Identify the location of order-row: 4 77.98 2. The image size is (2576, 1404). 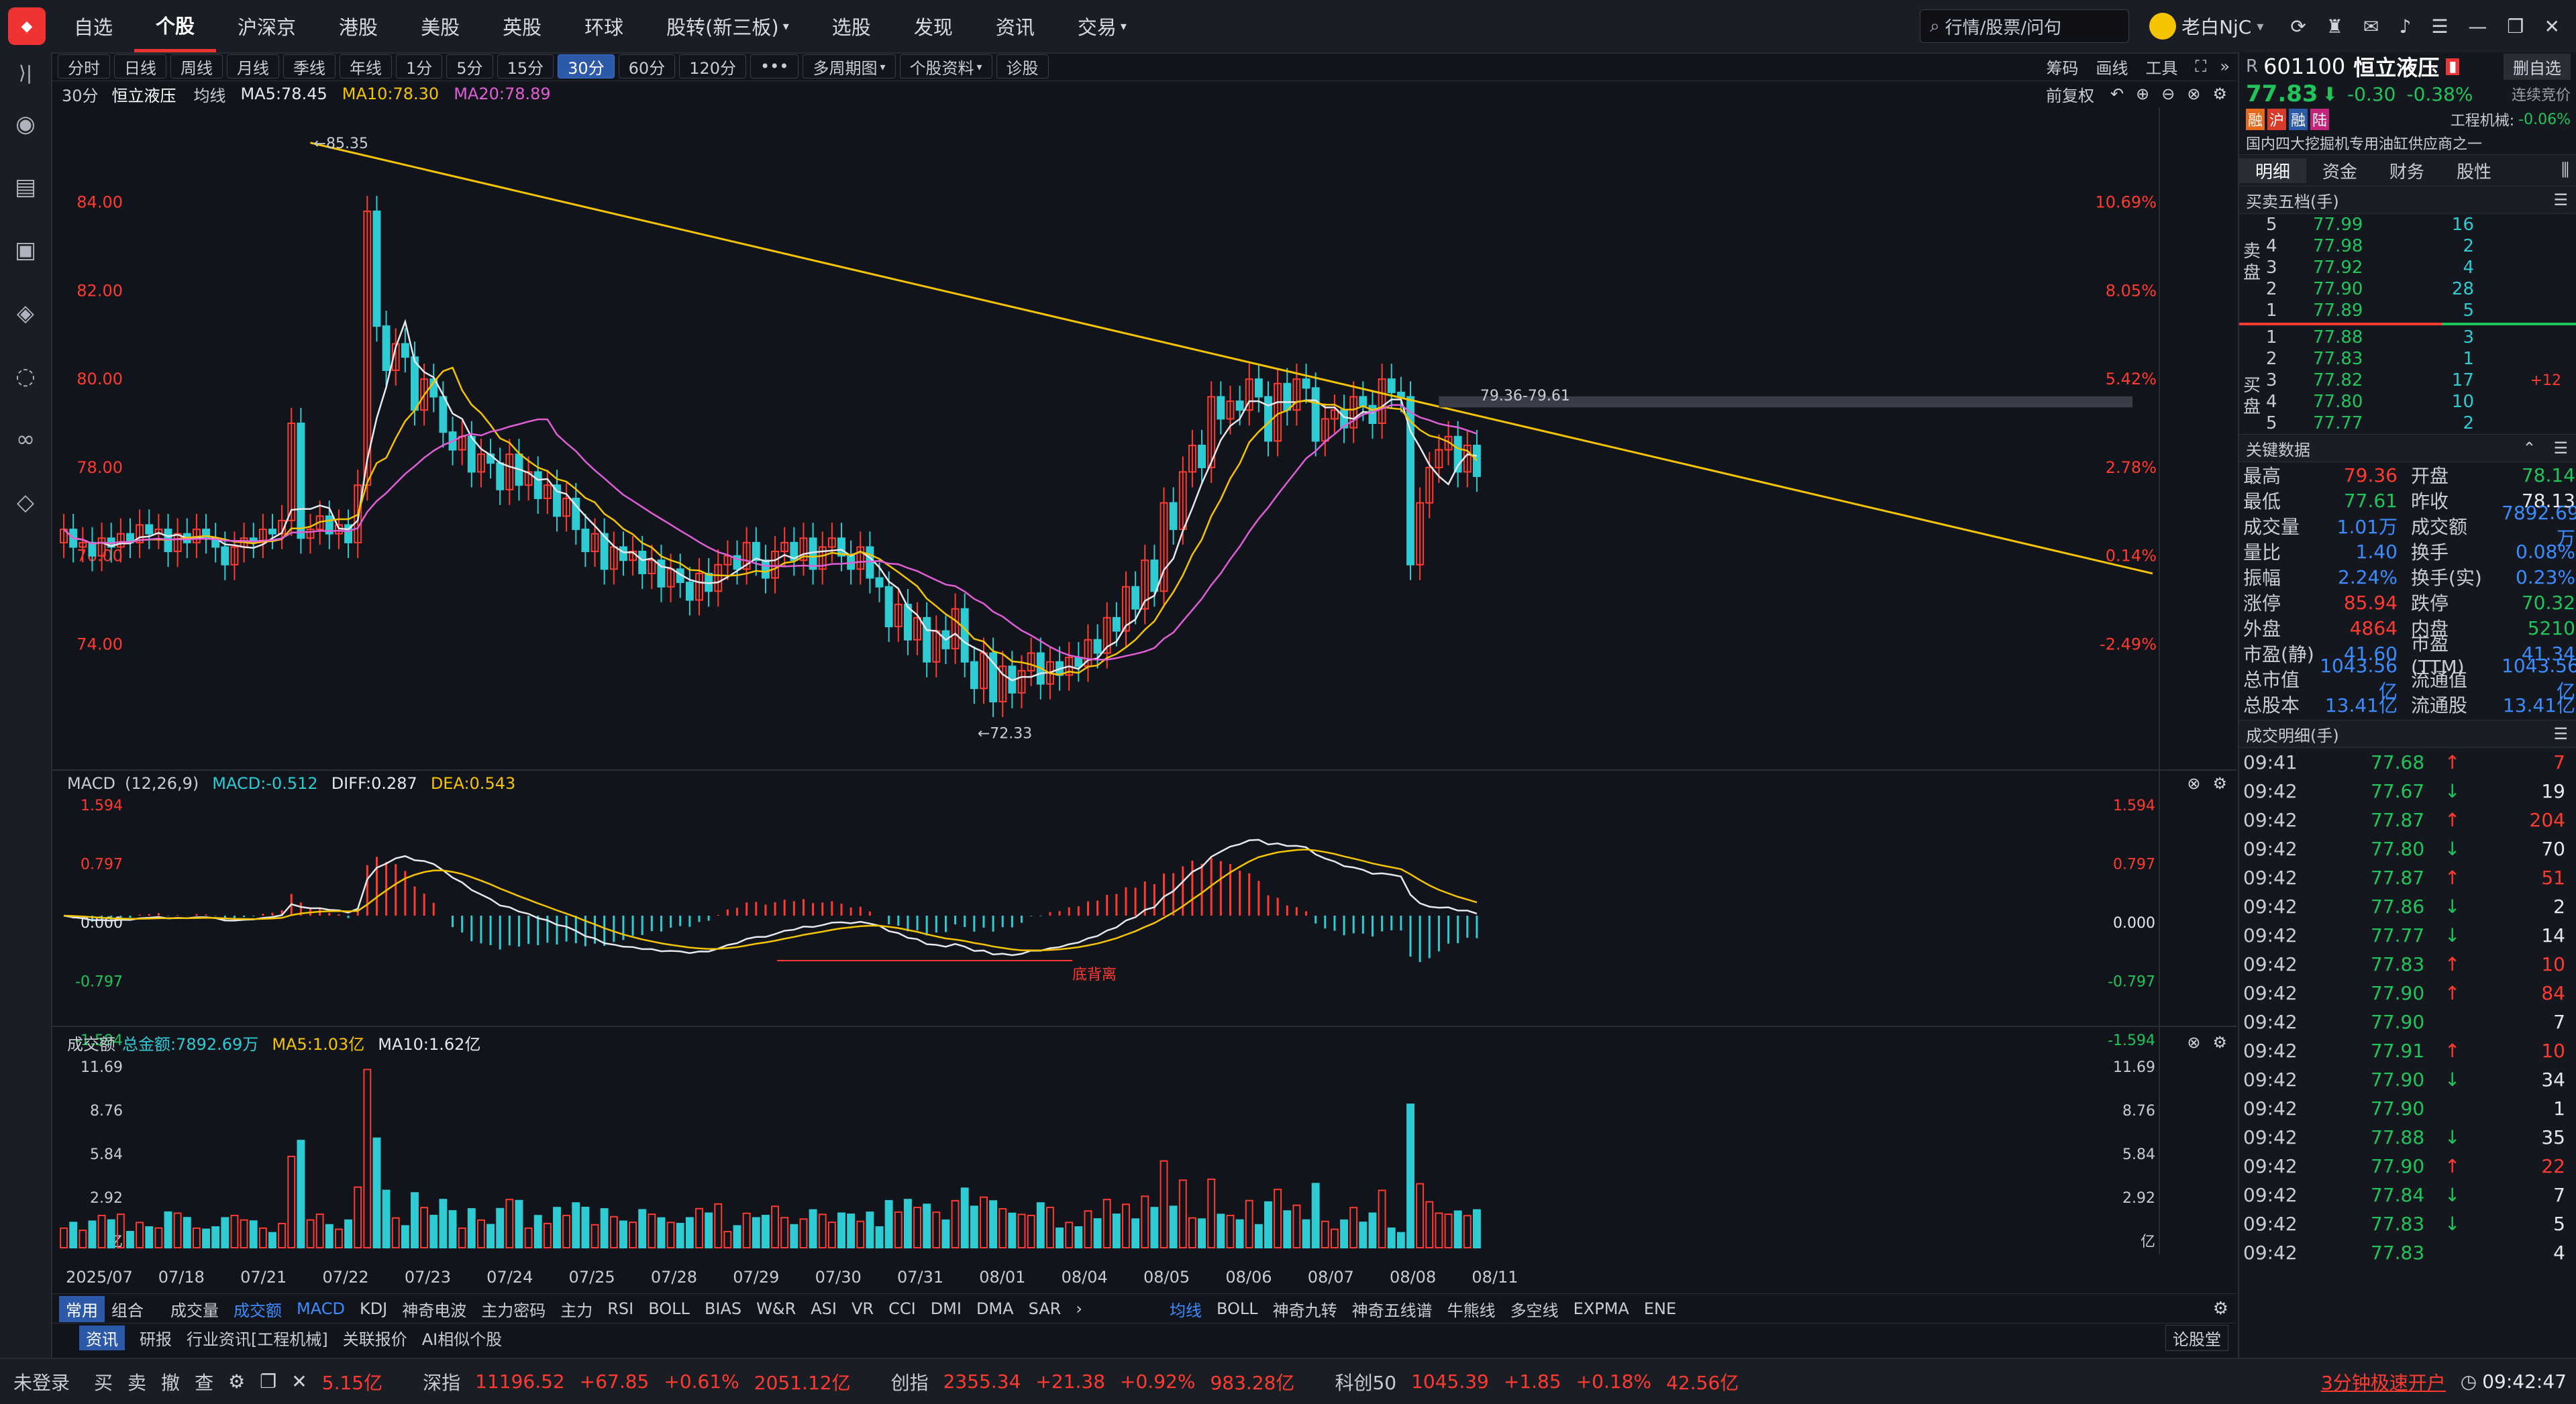
(2421, 246).